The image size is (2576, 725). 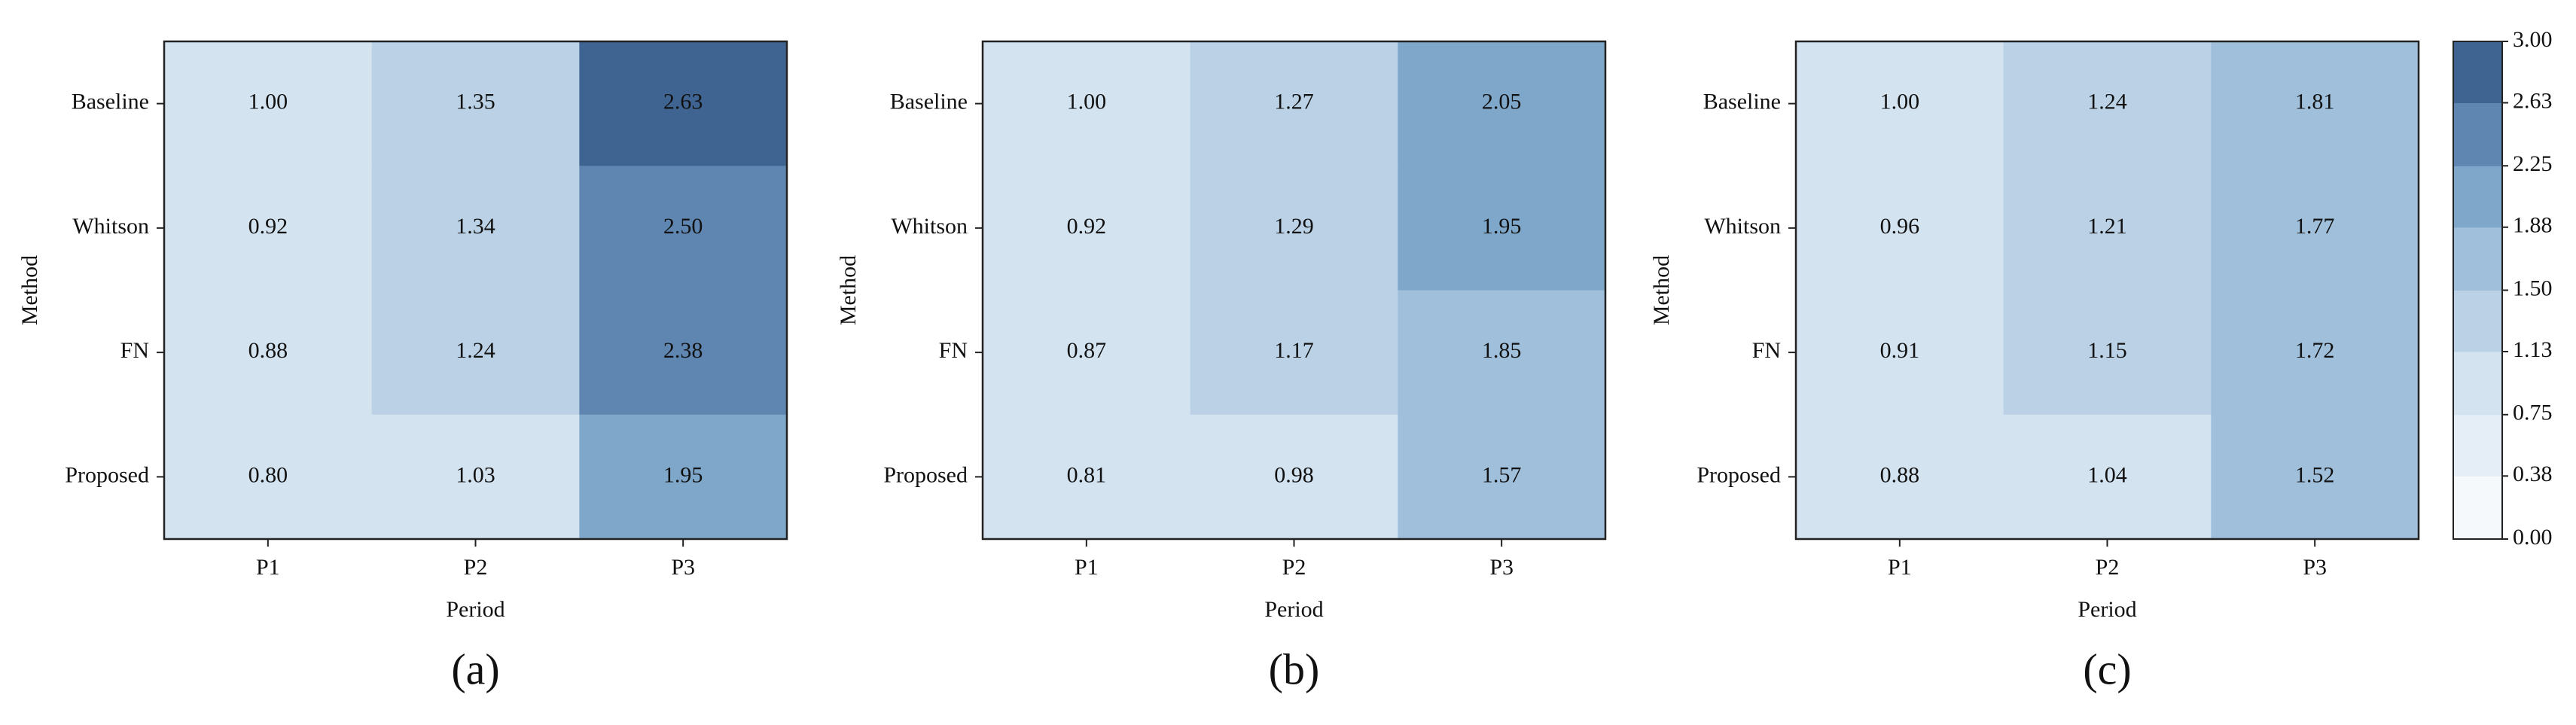 What do you see at coordinates (2533, 225) in the screenshot?
I see `colorbar-tick-label: 1.88` at bounding box center [2533, 225].